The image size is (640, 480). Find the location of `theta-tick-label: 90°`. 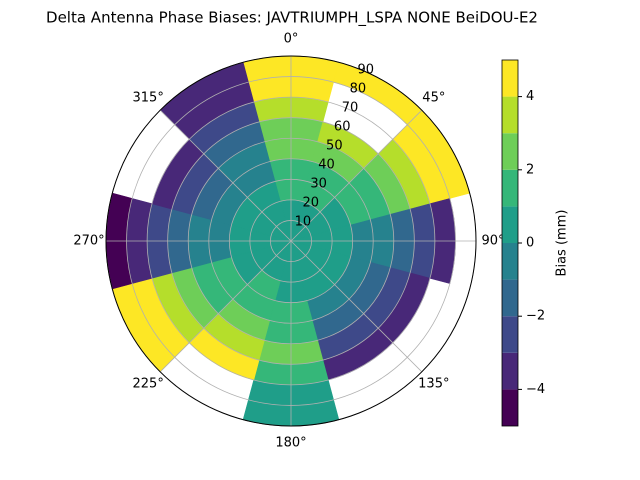

theta-tick-label: 90° is located at coordinates (492, 241).